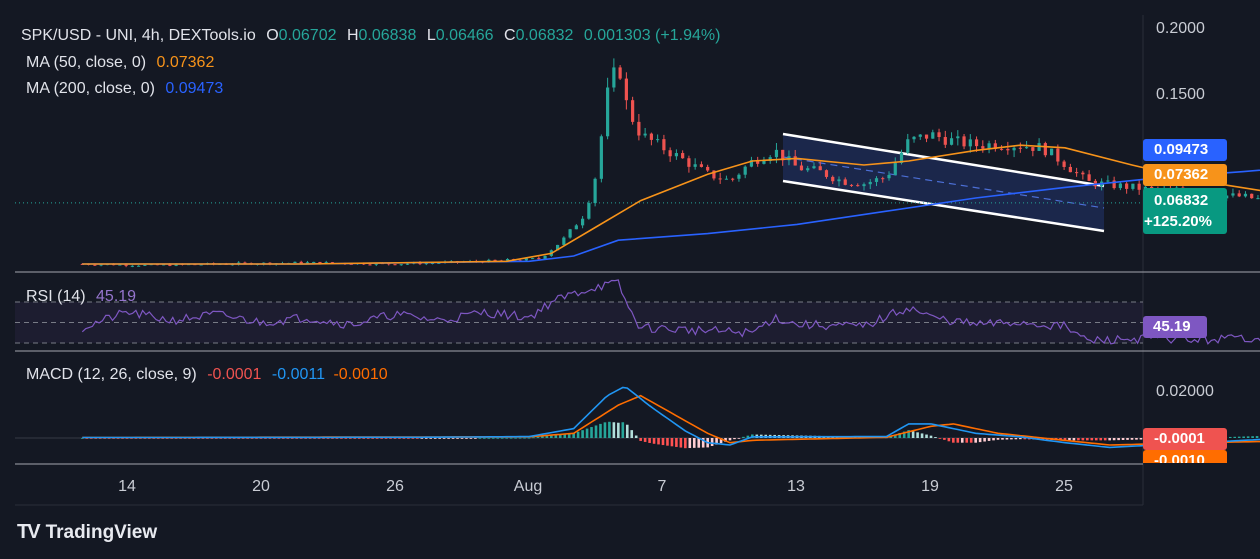 The width and height of the screenshot is (1260, 559). I want to click on ma50-price-badge: 0.07362, so click(1185, 175).